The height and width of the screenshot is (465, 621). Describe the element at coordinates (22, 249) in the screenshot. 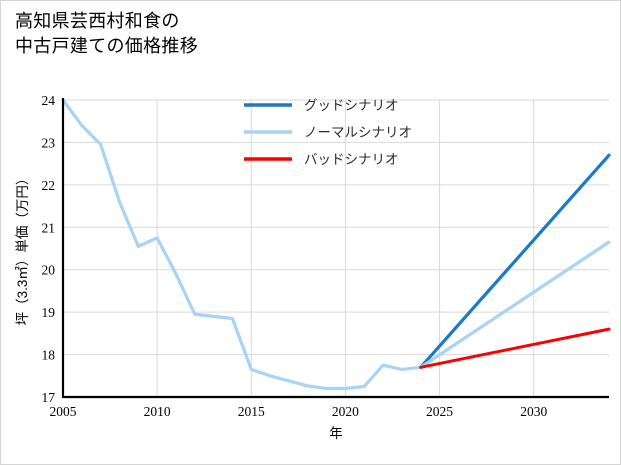

I see `y-axis-title: 坪（3.3㎡）単価（万円）` at that location.